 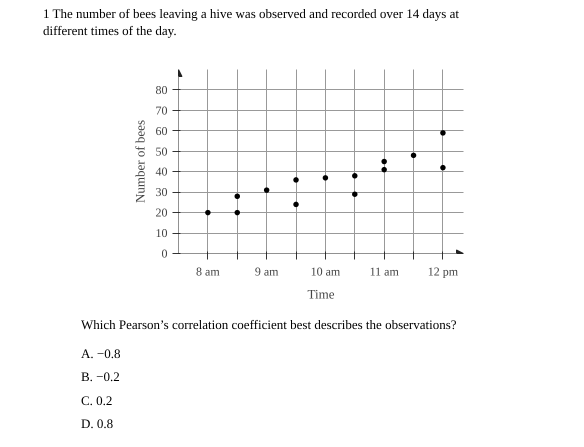 What do you see at coordinates (251, 22) in the screenshot?
I see `chart-title: 1 The number of bees leaving a hive was observed and recorded over 14 days at different times of the day.` at bounding box center [251, 22].